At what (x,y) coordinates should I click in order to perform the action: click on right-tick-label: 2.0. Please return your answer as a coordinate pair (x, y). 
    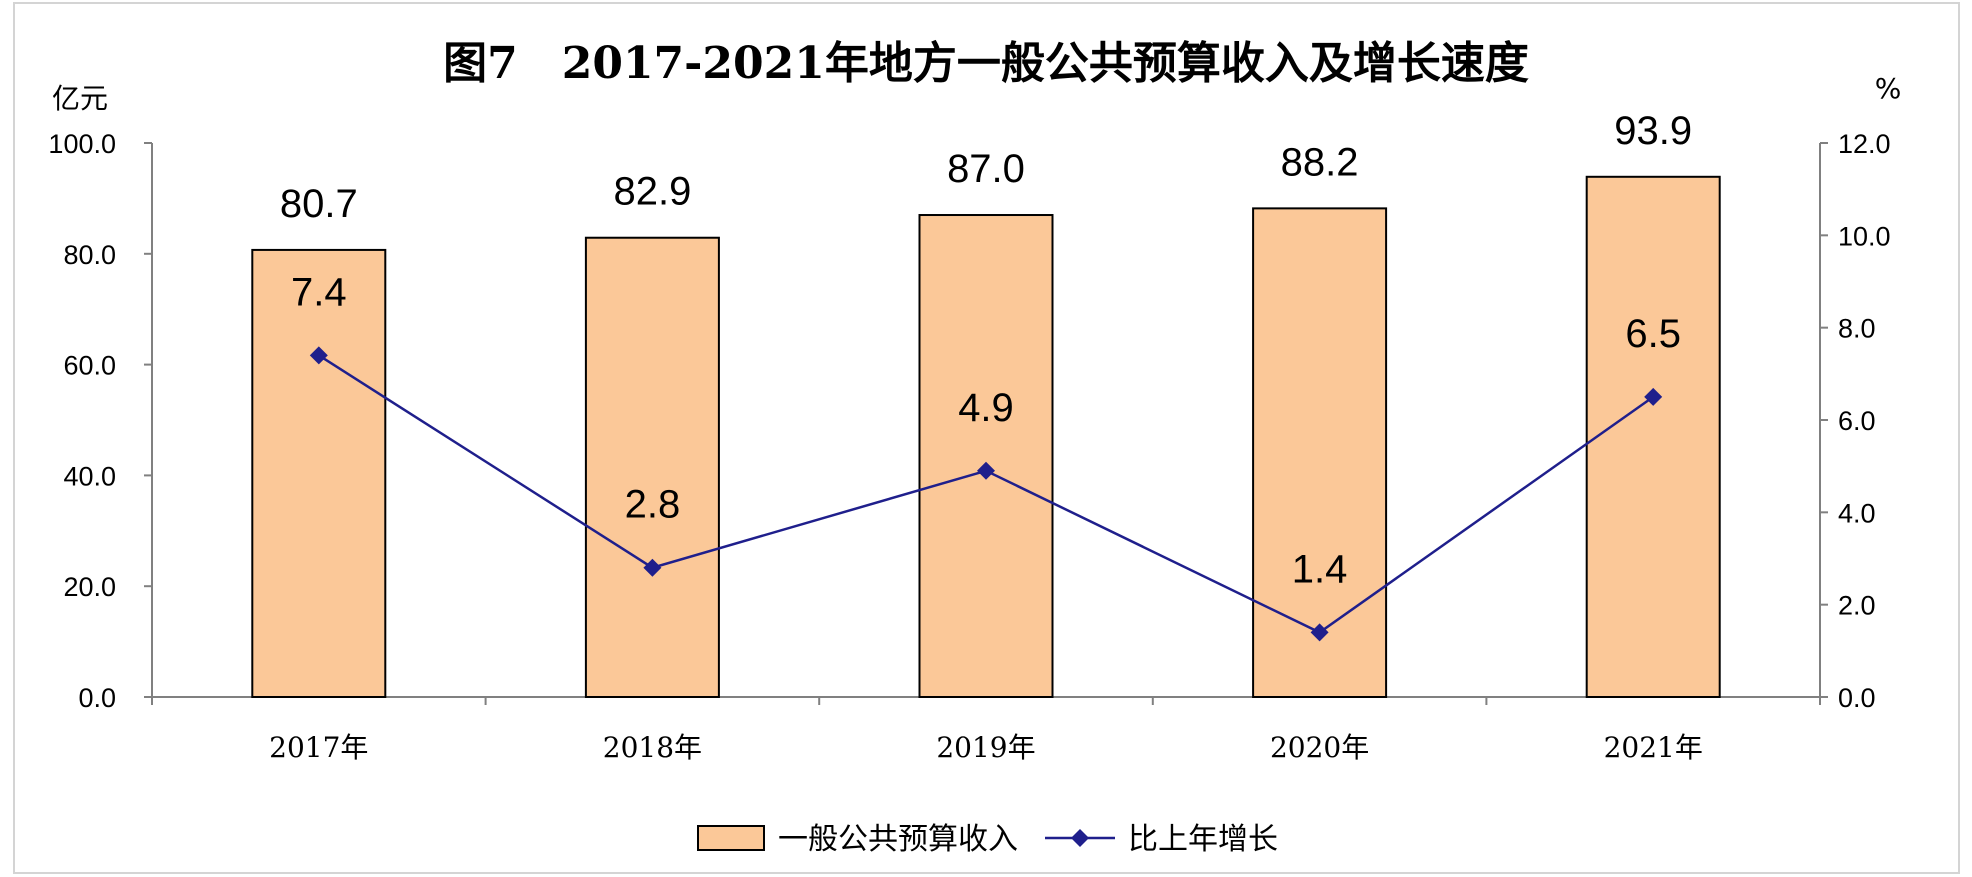
    Looking at the image, I should click on (1857, 606).